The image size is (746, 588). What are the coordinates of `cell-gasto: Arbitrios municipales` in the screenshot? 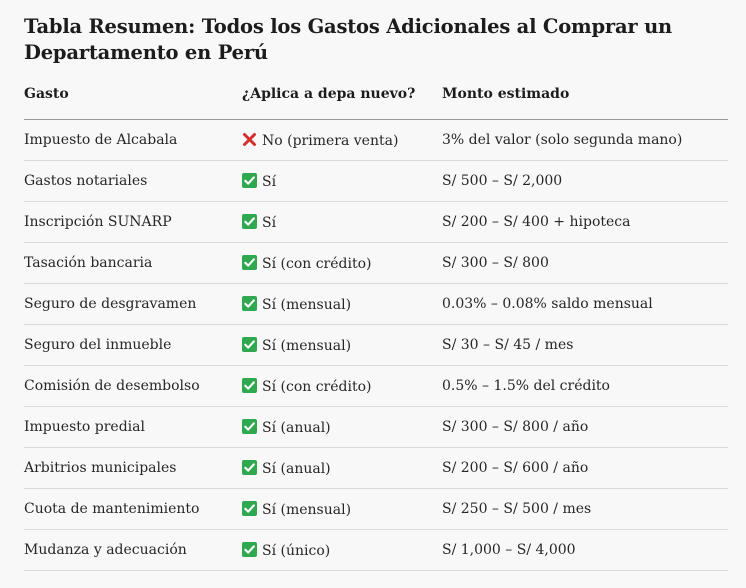 It's located at (133, 468).